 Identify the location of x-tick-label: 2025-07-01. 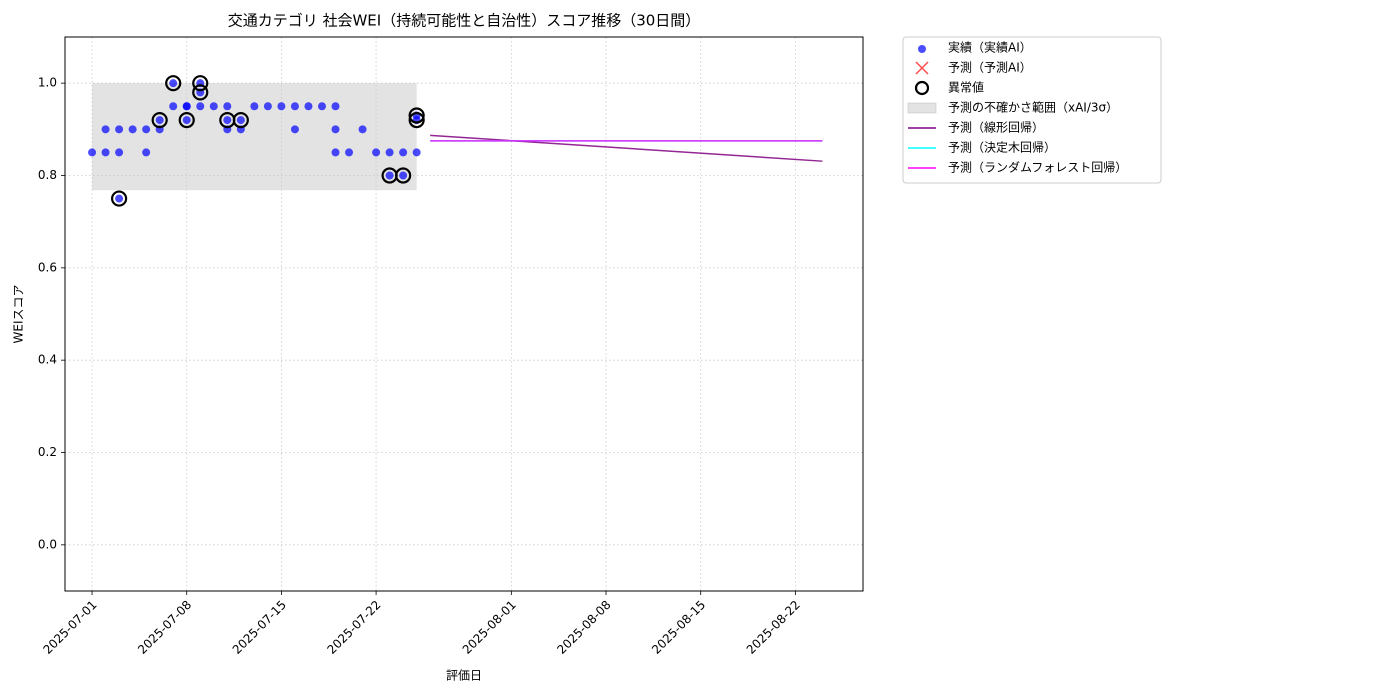
(69, 627).